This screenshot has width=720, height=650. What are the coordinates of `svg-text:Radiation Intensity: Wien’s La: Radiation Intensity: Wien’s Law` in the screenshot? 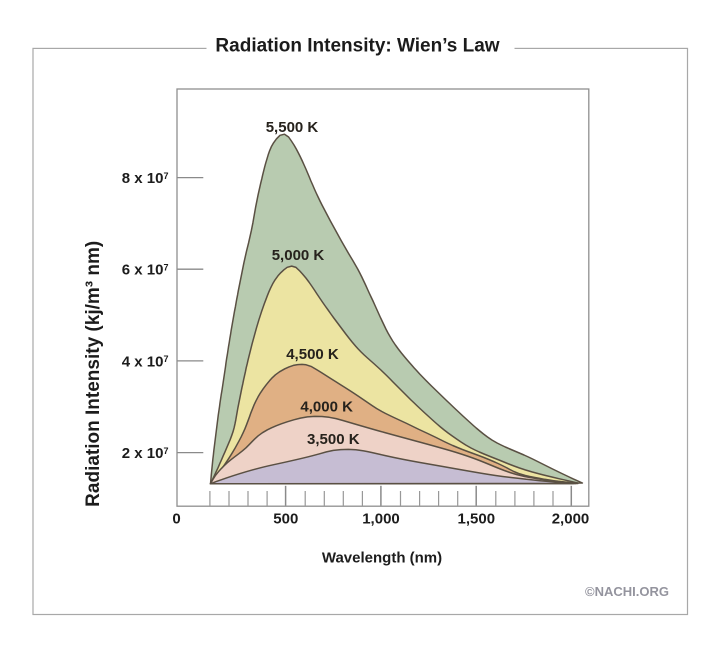 It's located at (357, 46).